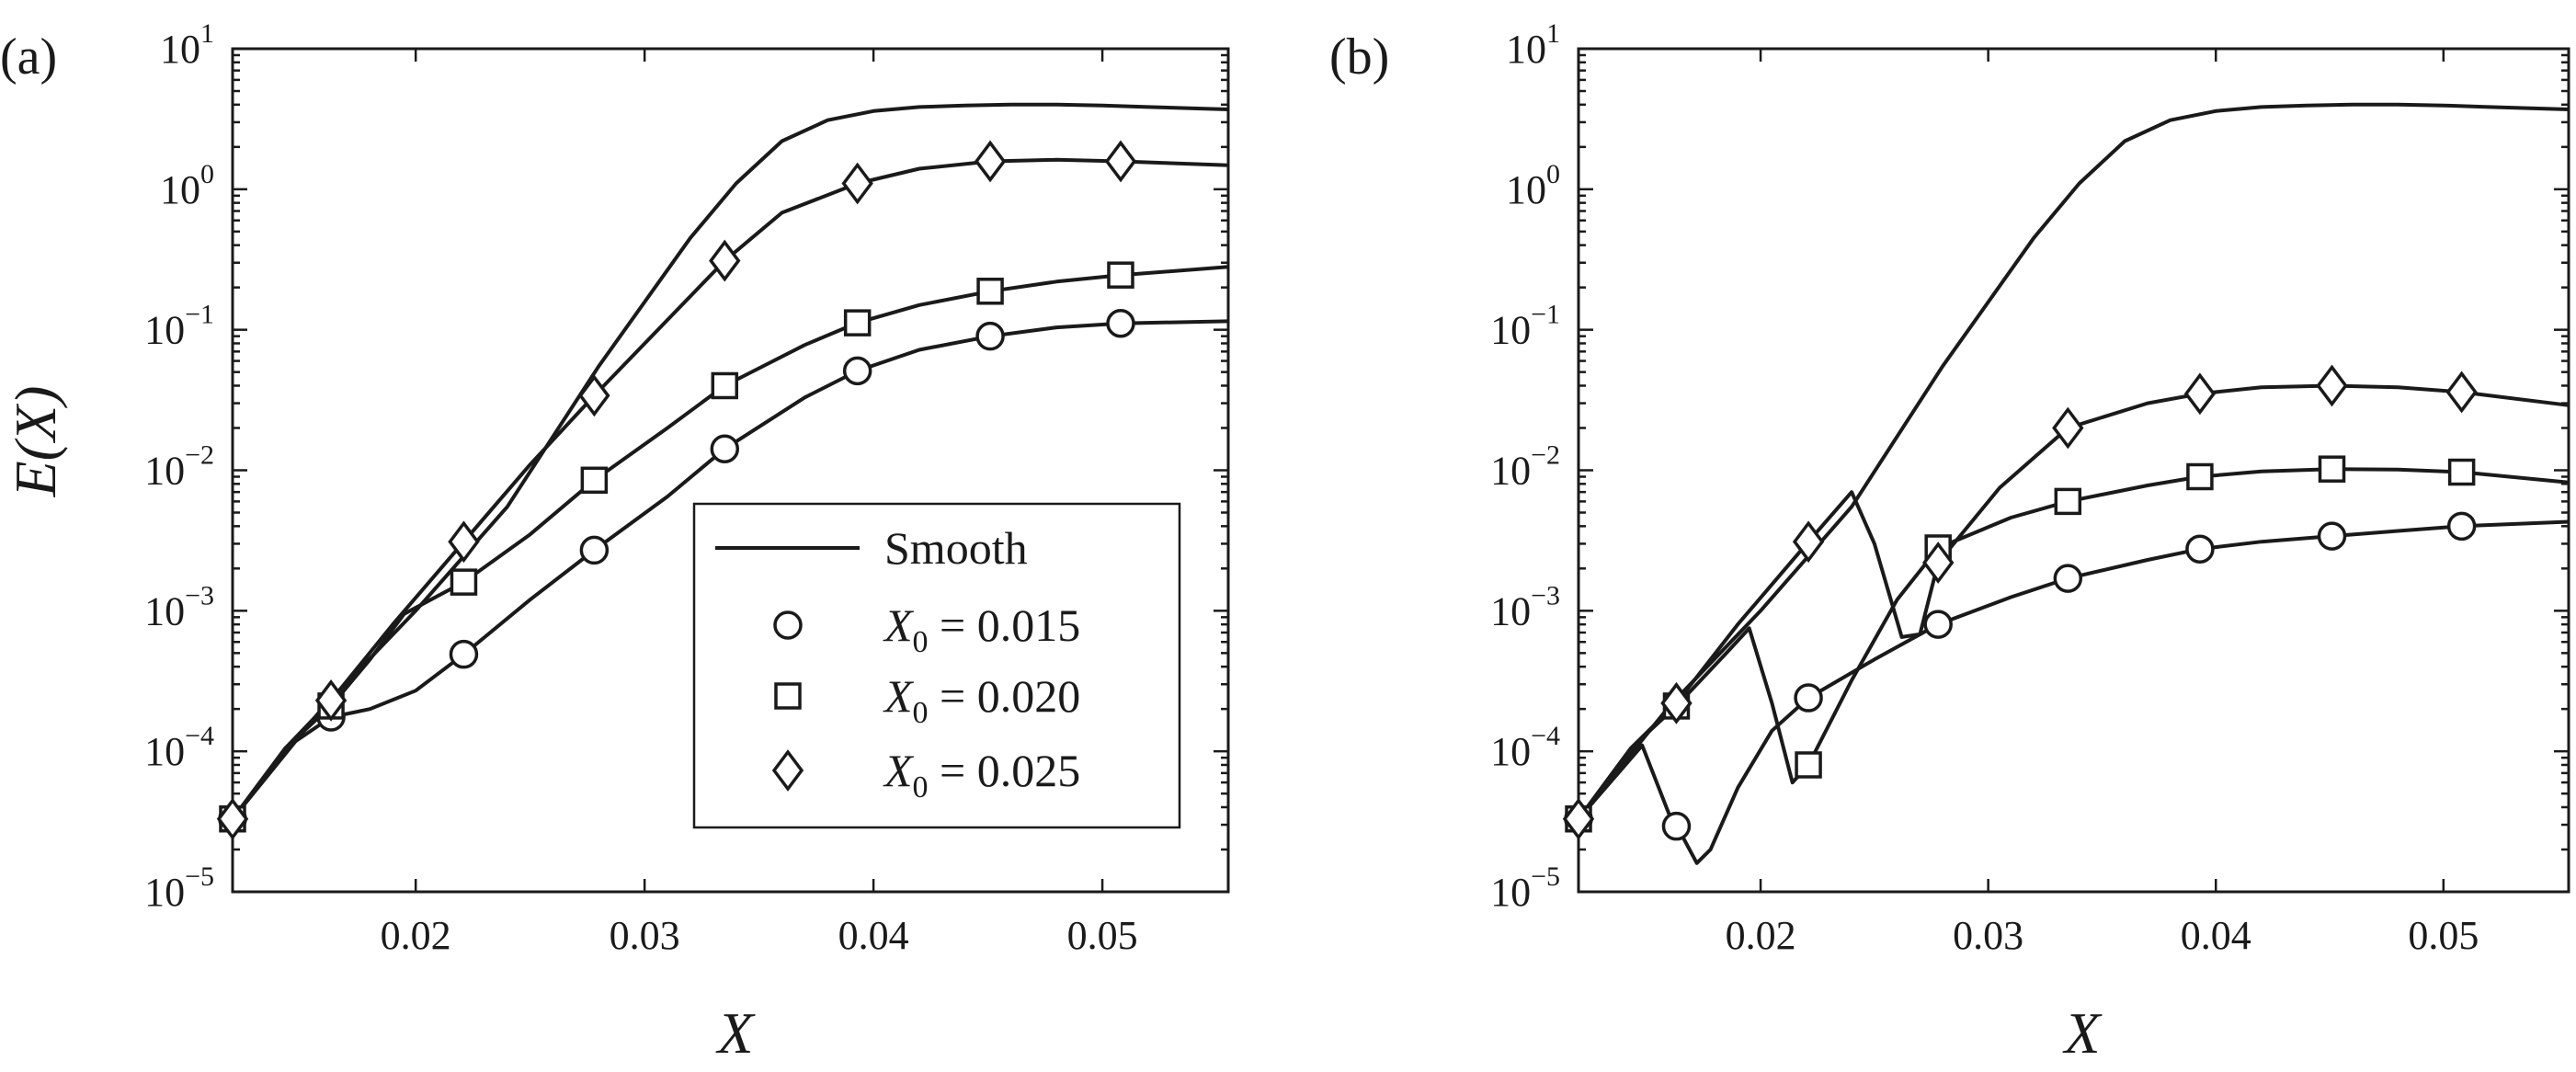  Describe the element at coordinates (28, 57) in the screenshot. I see `panel-a-label: (a)` at that location.